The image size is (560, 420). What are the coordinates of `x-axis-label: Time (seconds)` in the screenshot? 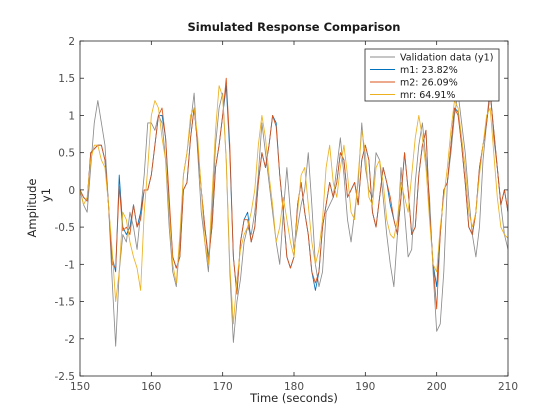 It's located at (293, 398).